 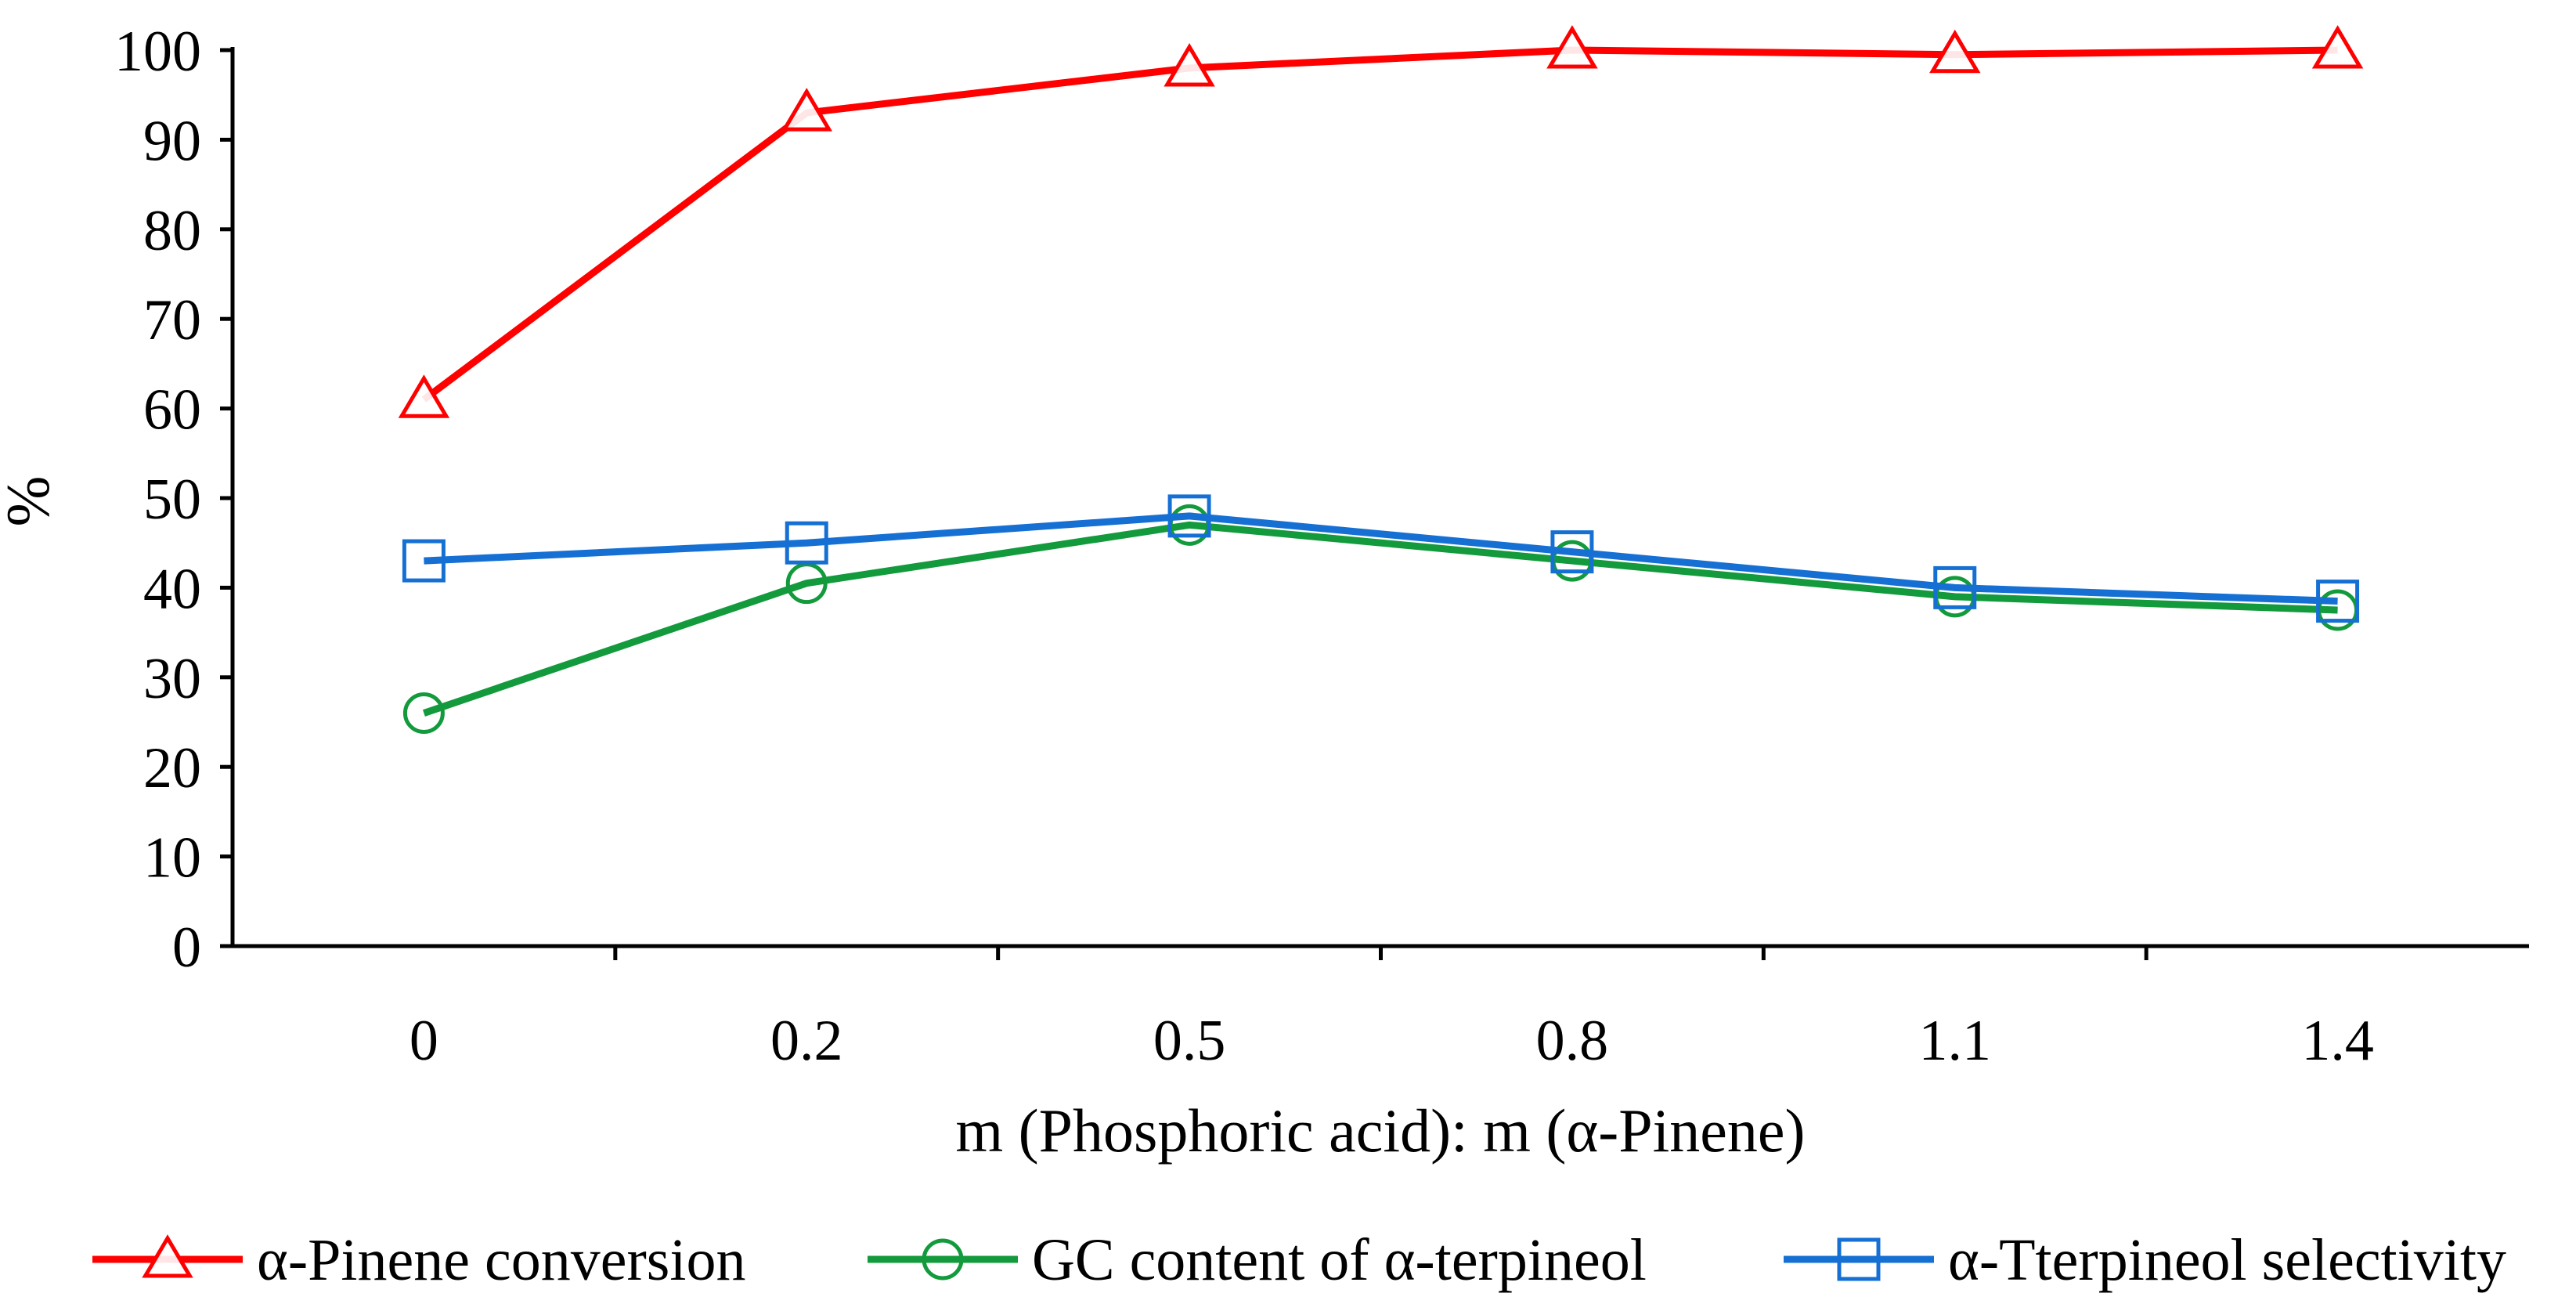 I want to click on legend-entry: α-Pinene conversion, so click(x=418, y=1260).